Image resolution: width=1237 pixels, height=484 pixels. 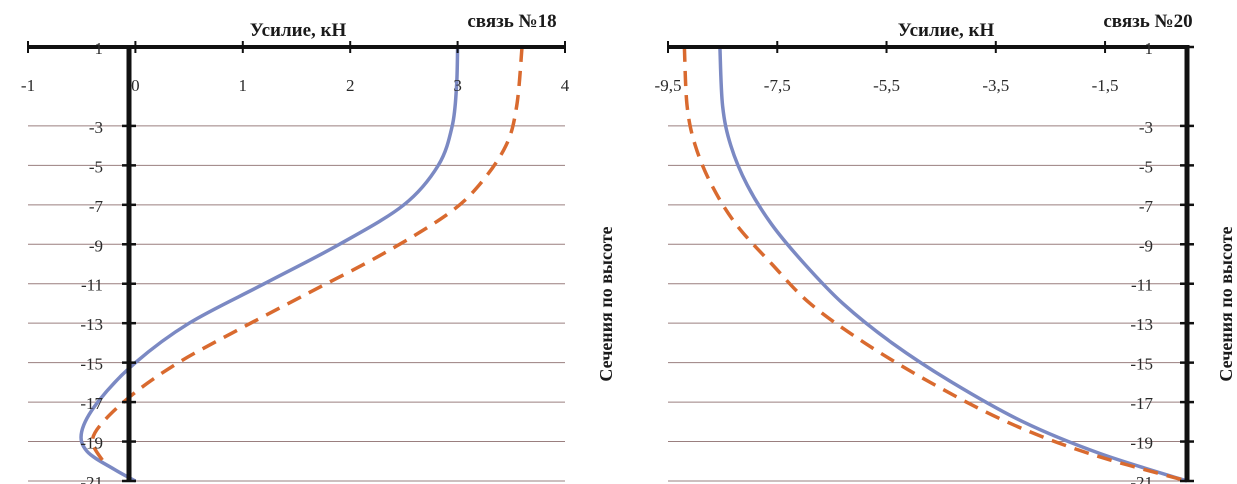 What do you see at coordinates (28, 85) in the screenshot?
I see `x-tick-label: -1` at bounding box center [28, 85].